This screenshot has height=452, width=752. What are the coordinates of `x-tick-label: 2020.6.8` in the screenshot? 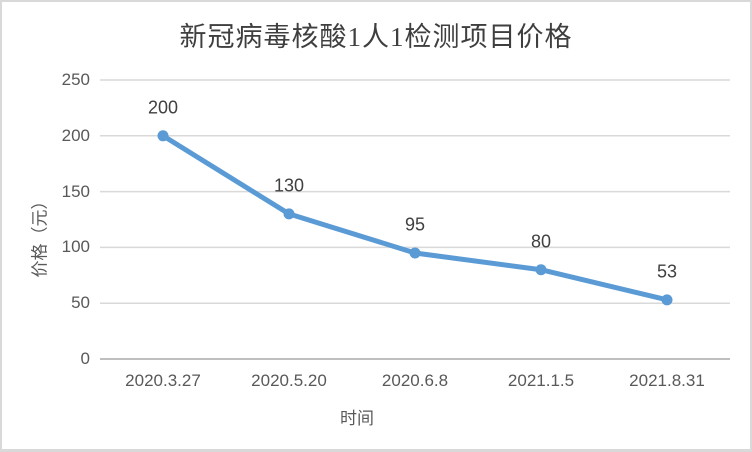 It's located at (415, 380).